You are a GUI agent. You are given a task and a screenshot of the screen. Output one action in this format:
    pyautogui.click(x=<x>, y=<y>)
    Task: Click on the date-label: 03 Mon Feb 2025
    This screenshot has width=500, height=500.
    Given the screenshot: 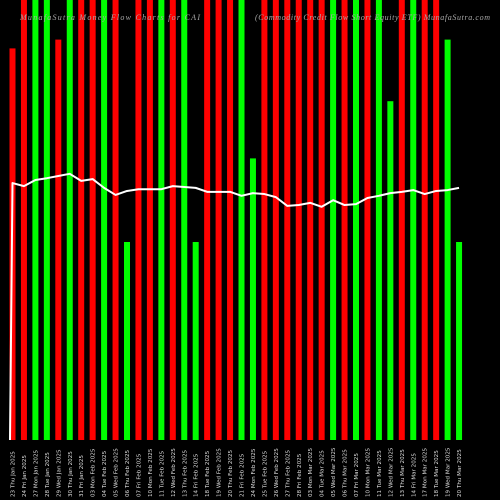 What is the action you would take?
    pyautogui.click(x=94, y=472)
    